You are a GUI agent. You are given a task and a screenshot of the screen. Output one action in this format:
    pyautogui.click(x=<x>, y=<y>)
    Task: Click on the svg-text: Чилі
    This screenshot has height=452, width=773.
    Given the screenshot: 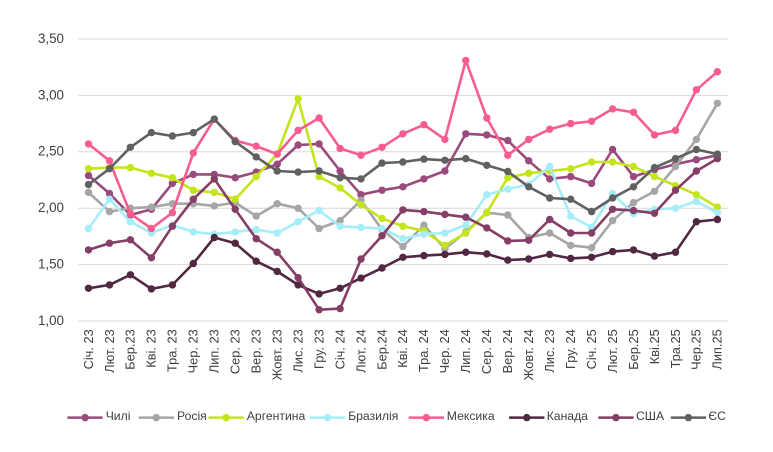 What is the action you would take?
    pyautogui.click(x=118, y=416)
    